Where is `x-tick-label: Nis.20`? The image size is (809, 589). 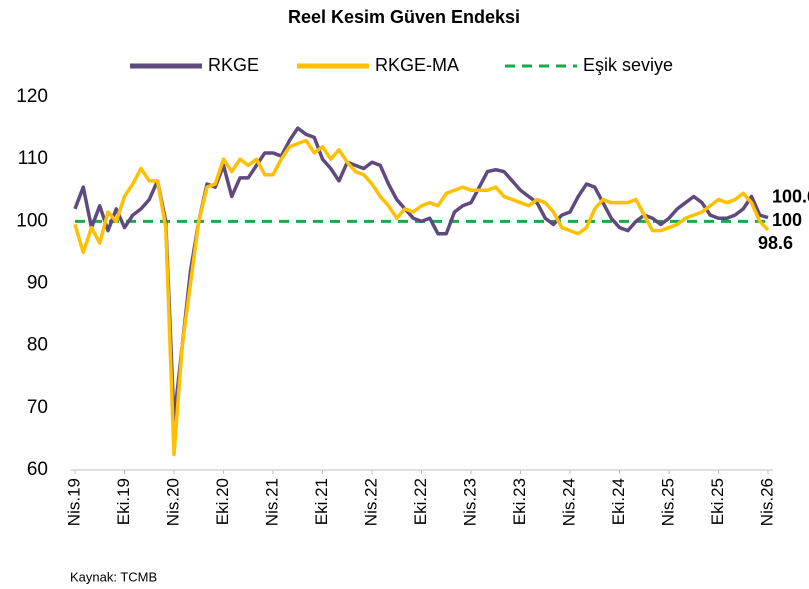 x-tick-label: Nis.20 is located at coordinates (172, 502).